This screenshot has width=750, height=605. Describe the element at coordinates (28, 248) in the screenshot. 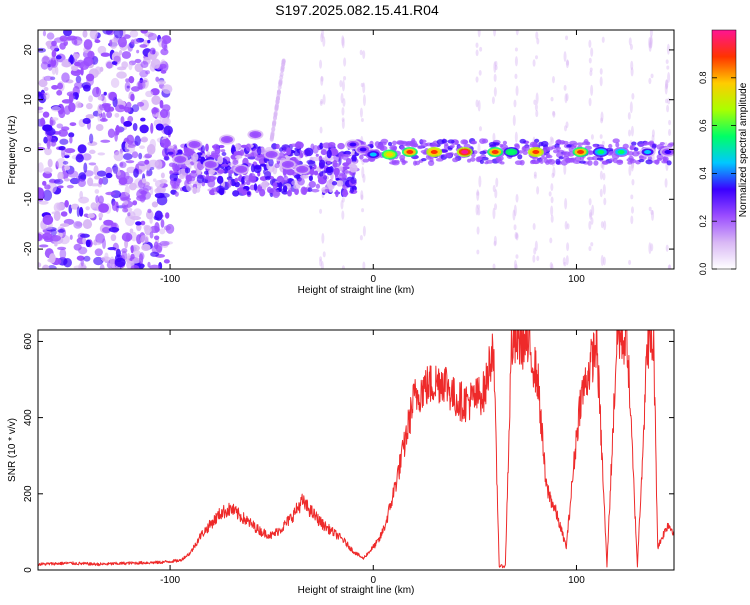

I see `y-tick-label: -20` at that location.